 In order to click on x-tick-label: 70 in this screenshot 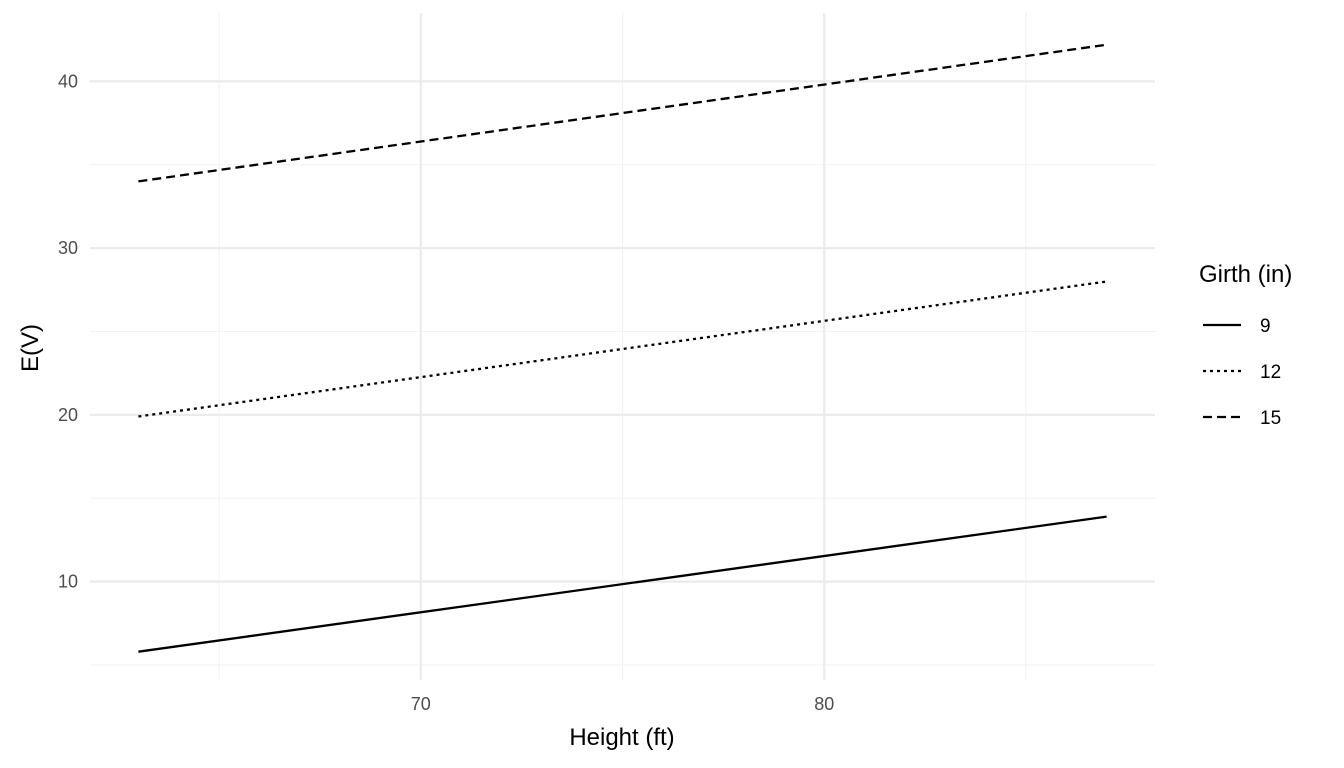, I will do `click(421, 704)`.